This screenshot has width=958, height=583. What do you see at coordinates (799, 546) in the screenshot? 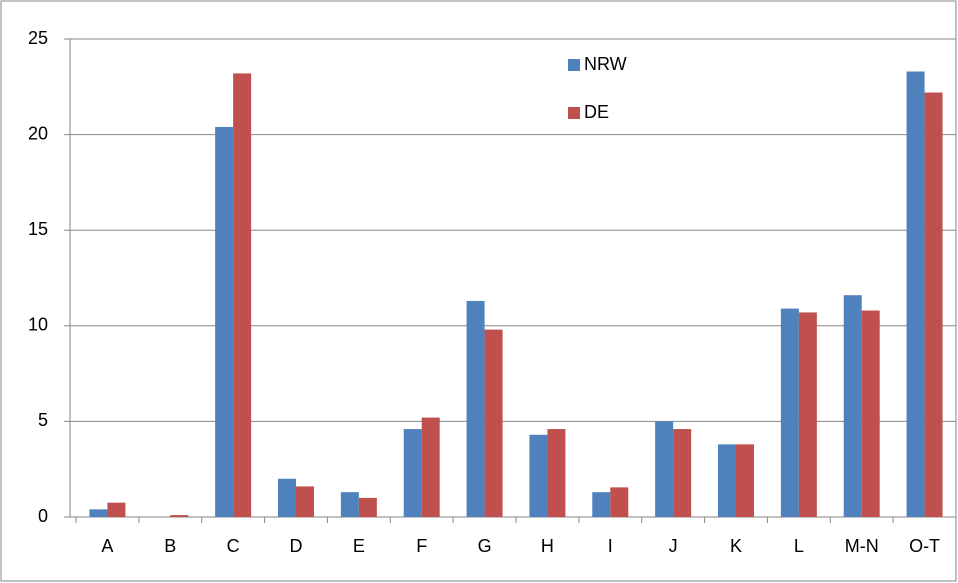
I see `x-tick-label: L` at bounding box center [799, 546].